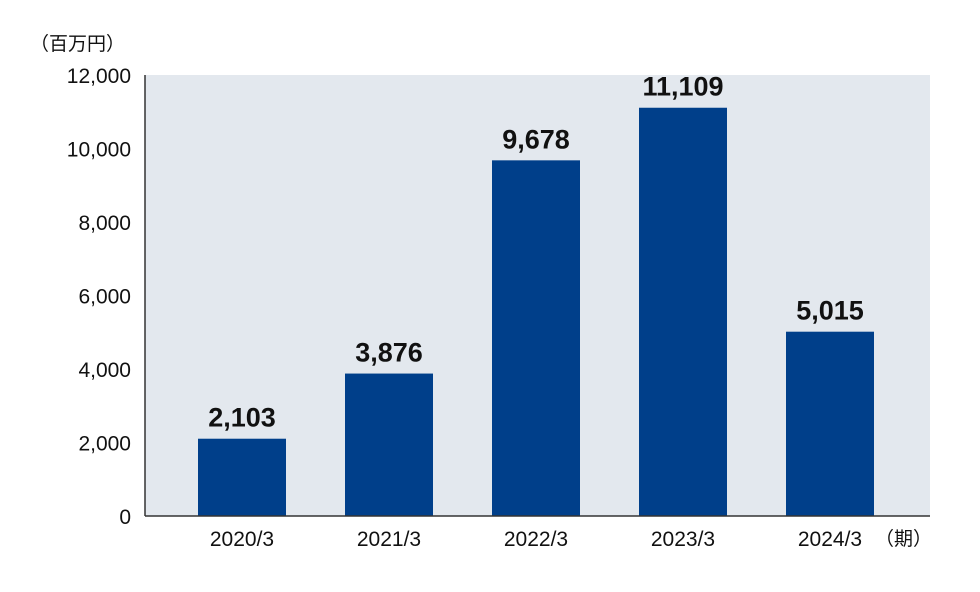 This screenshot has width=980, height=592. I want to click on x-tick-label: 2020/3, so click(242, 539).